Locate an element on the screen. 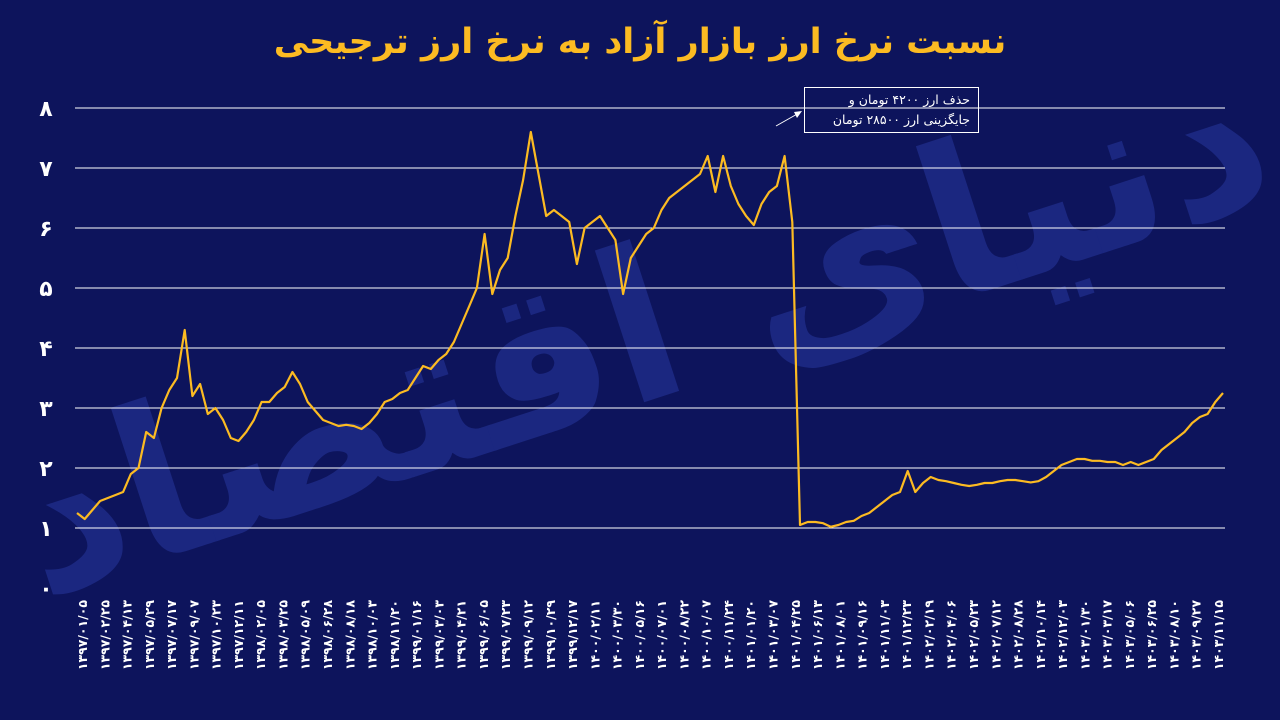 This screenshot has width=1280, height=720. x-tick-label: ۱۴۰۲/۰۵/۲۳ is located at coordinates (973, 635).